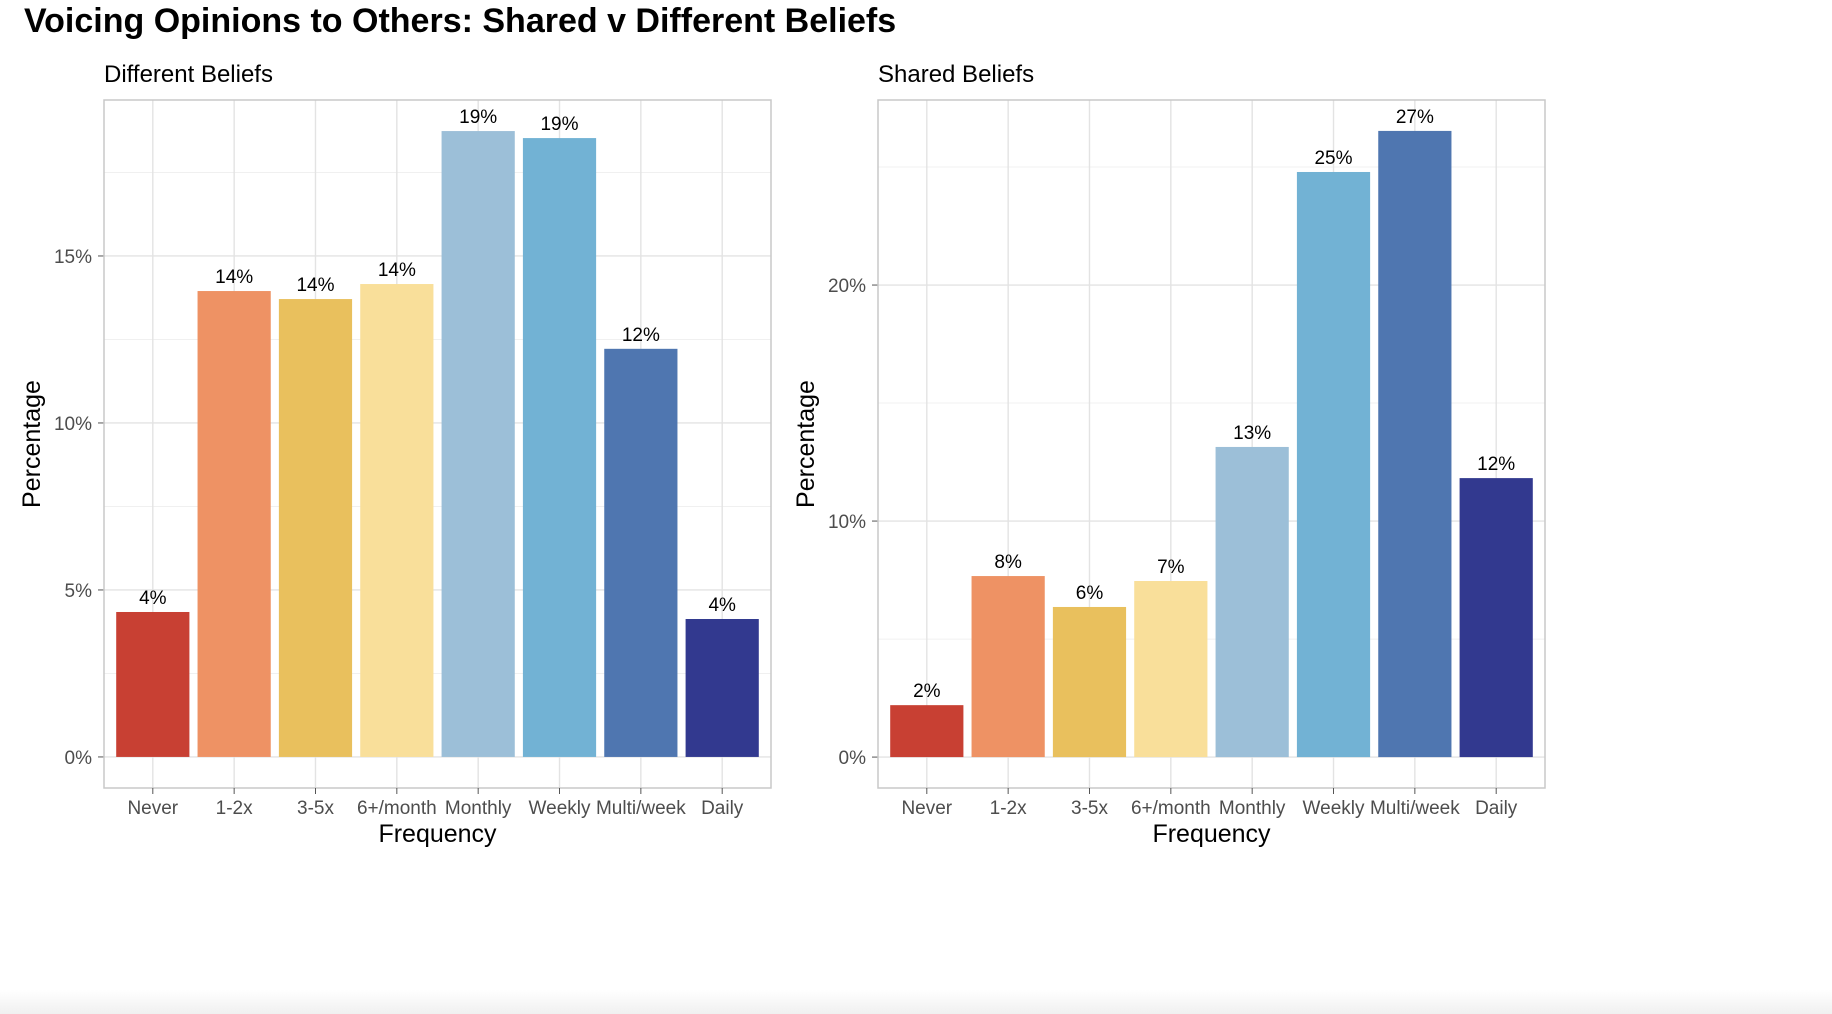  What do you see at coordinates (1089, 808) in the screenshot?
I see `shared-x-tick-label: 3-5x` at bounding box center [1089, 808].